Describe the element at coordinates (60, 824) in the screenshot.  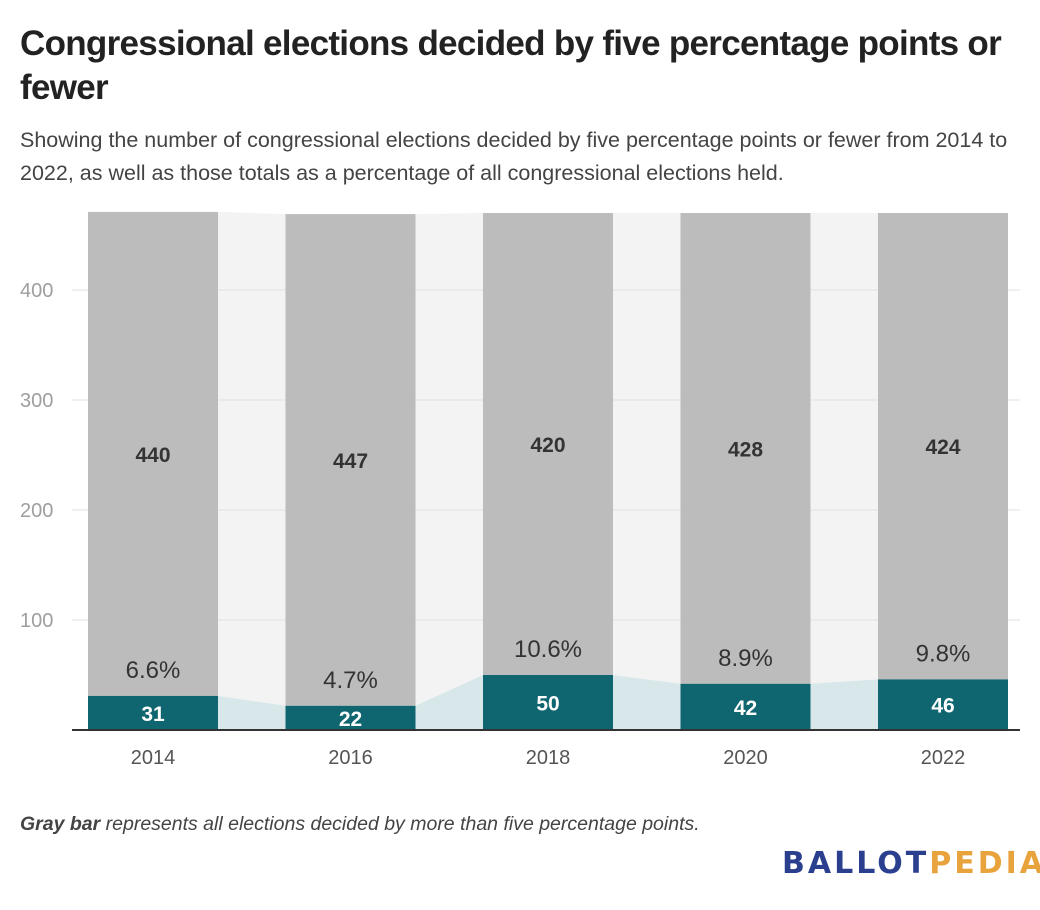
I see `footnote-bold: Gray bar` at that location.